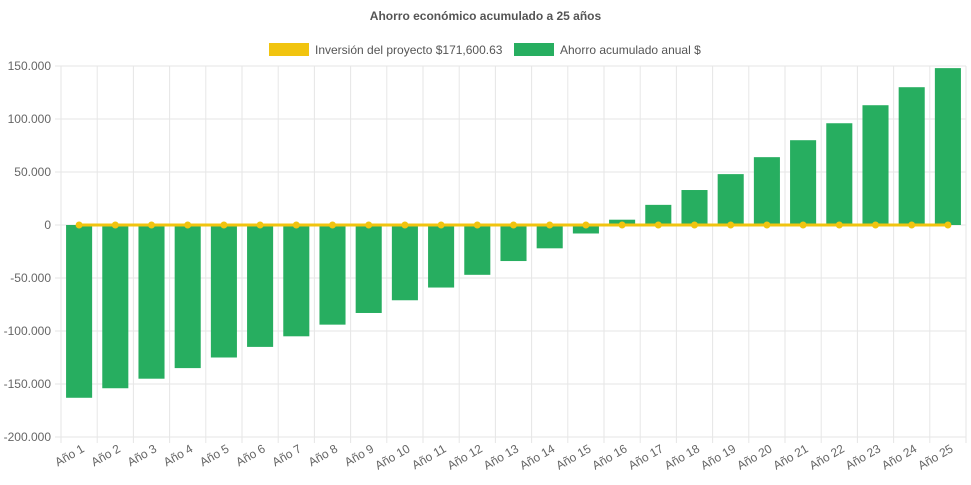  Describe the element at coordinates (106, 455) in the screenshot. I see `x-tick-label: Año 2` at that location.